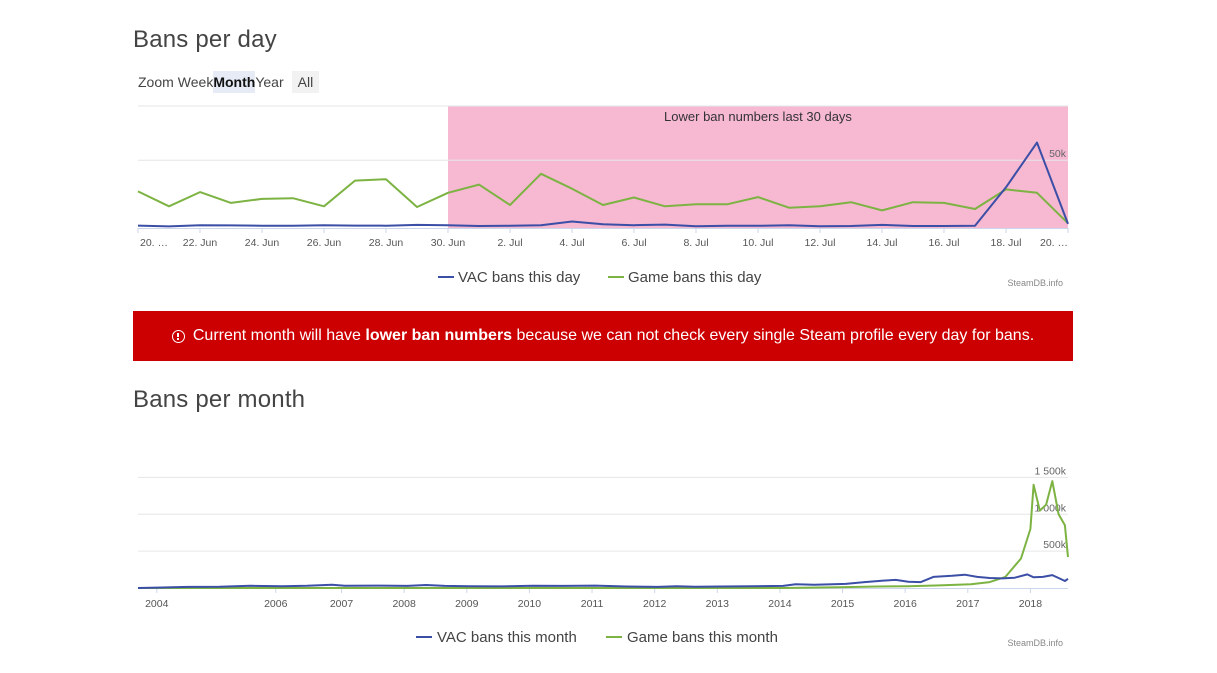 Image resolution: width=1217 pixels, height=673 pixels. What do you see at coordinates (519, 277) in the screenshot?
I see `legend-item-vac: VAC bans this day` at bounding box center [519, 277].